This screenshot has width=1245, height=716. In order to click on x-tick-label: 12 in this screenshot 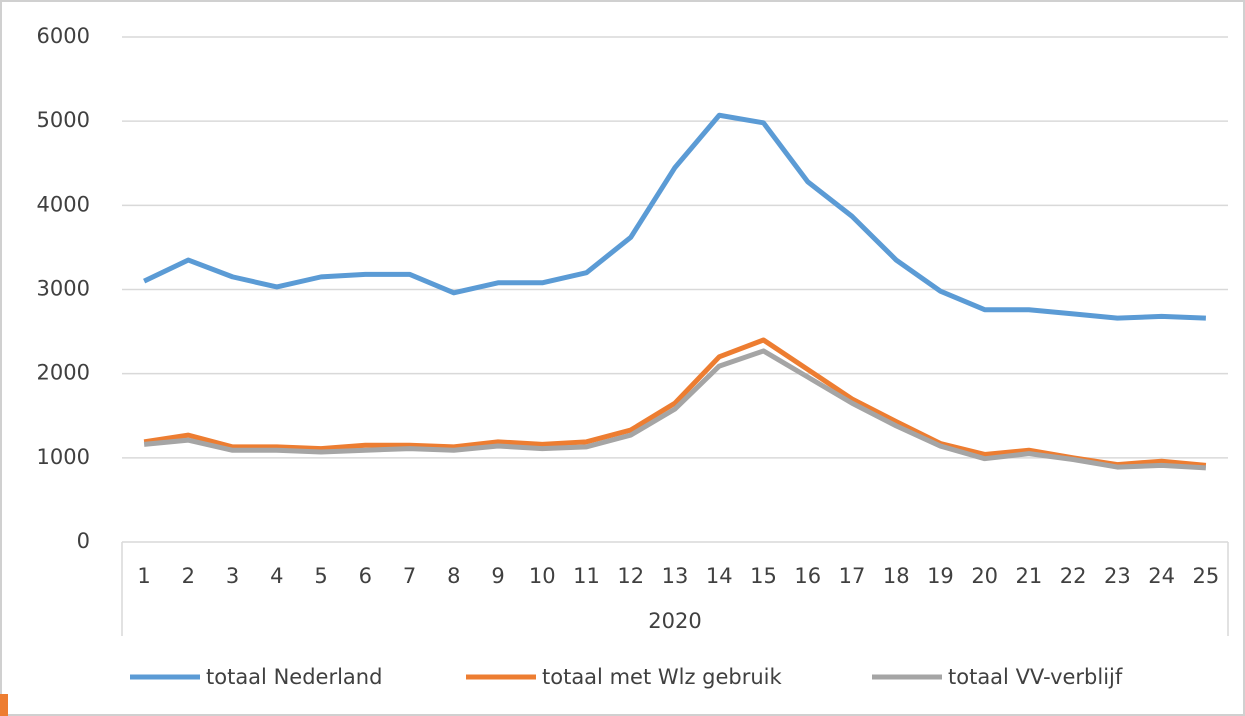, I will do `click(630, 576)`.